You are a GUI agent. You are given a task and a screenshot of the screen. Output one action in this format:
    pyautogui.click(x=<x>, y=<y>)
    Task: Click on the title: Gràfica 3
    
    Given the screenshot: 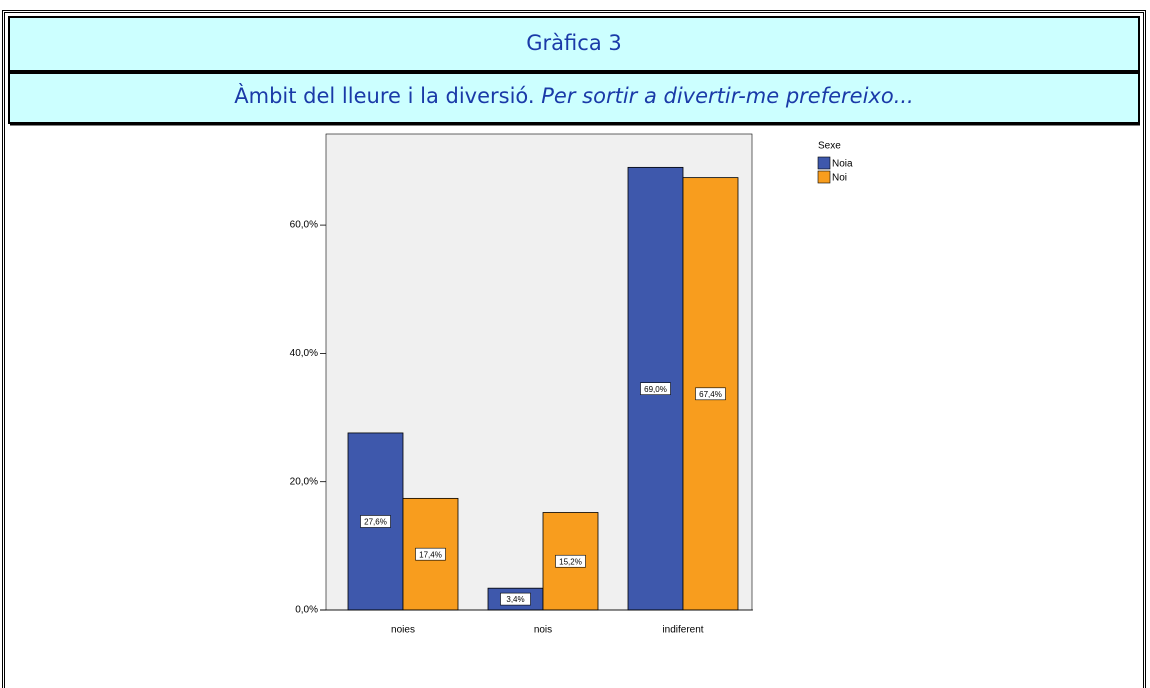 What is the action you would take?
    pyautogui.click(x=574, y=43)
    